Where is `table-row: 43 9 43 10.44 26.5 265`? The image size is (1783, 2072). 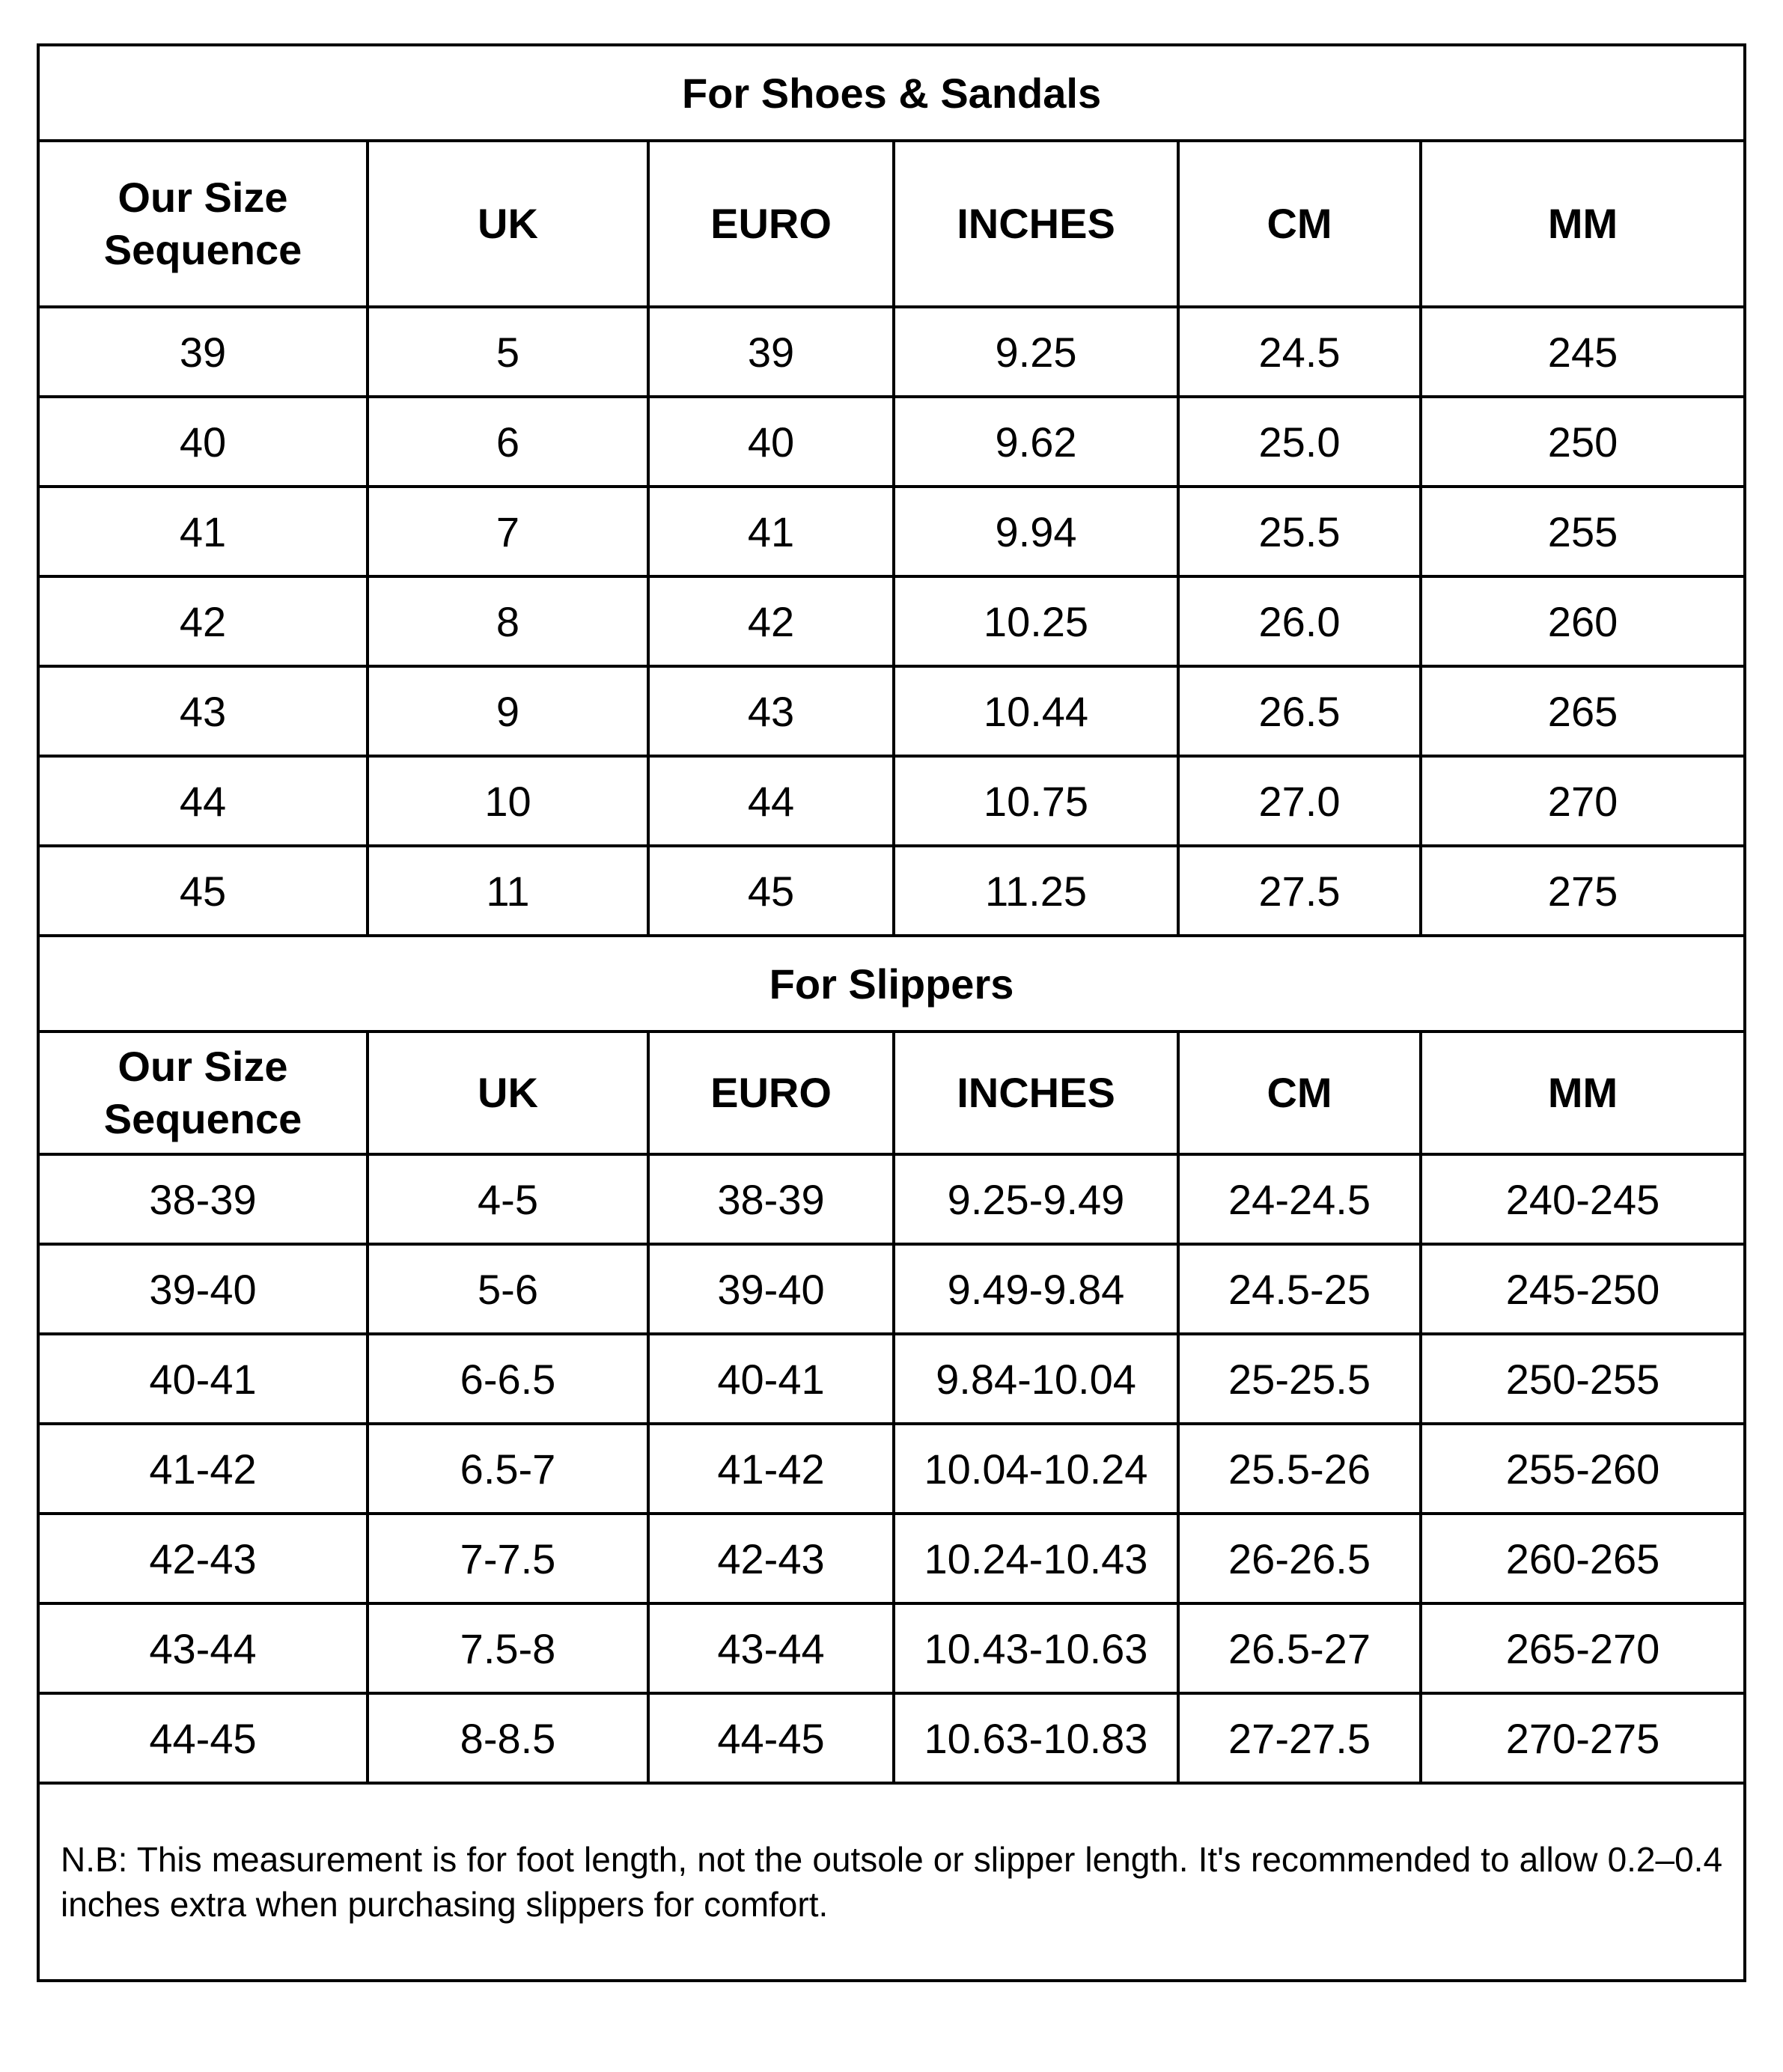
table-row: 43 9 43 10.44 26.5 265 is located at coordinates (892, 712).